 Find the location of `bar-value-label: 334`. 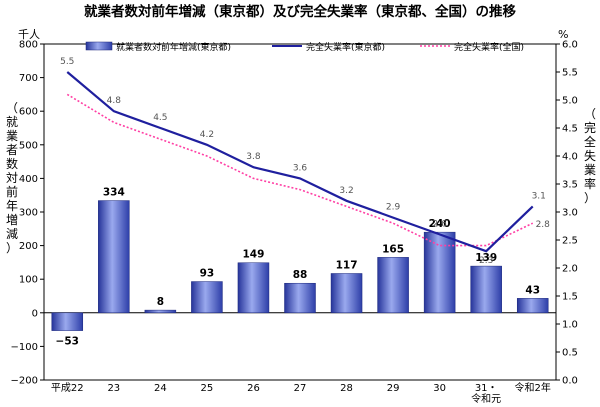

bar-value-label: 334 is located at coordinates (114, 193).